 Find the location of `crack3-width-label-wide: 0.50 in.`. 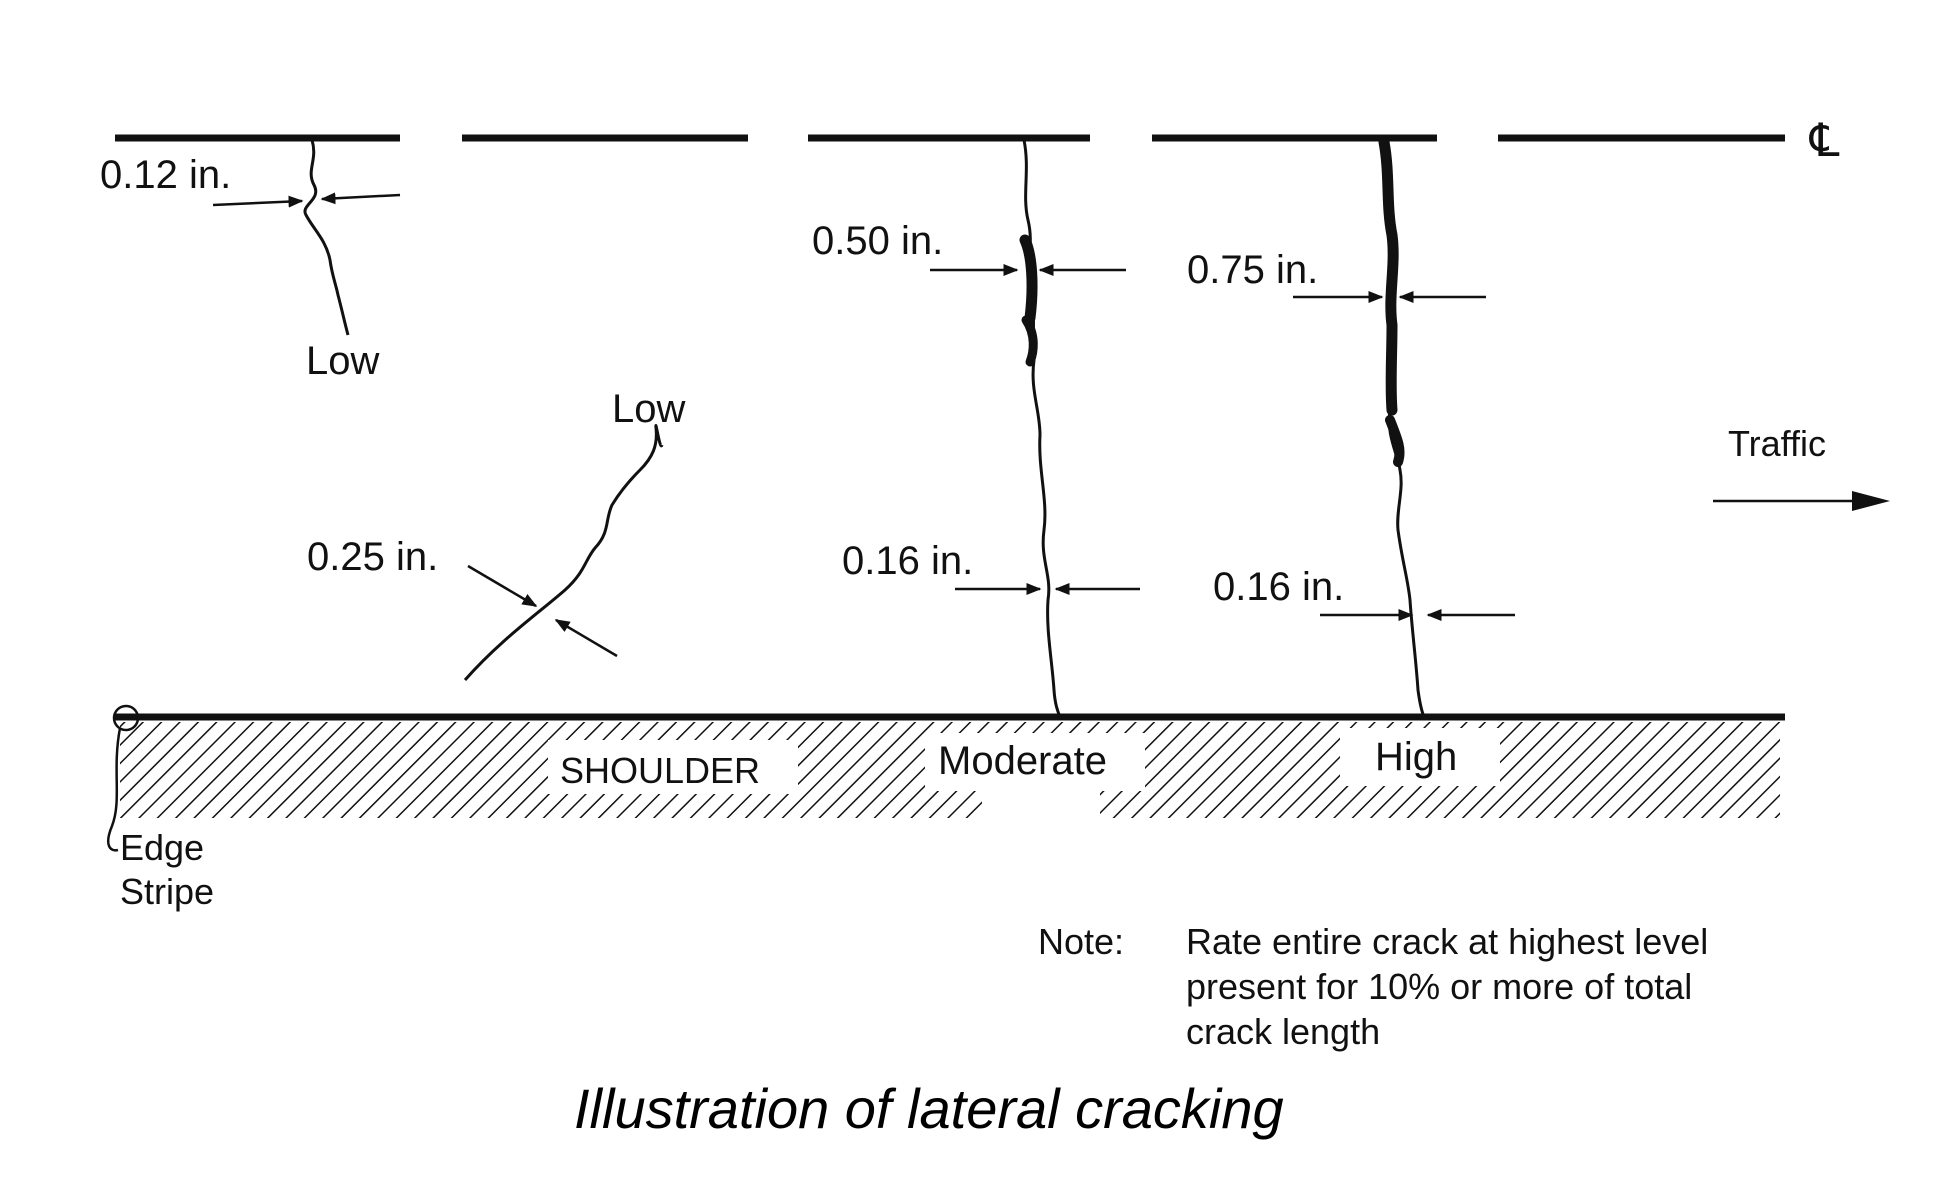

crack3-width-label-wide: 0.50 in. is located at coordinates (877, 241).